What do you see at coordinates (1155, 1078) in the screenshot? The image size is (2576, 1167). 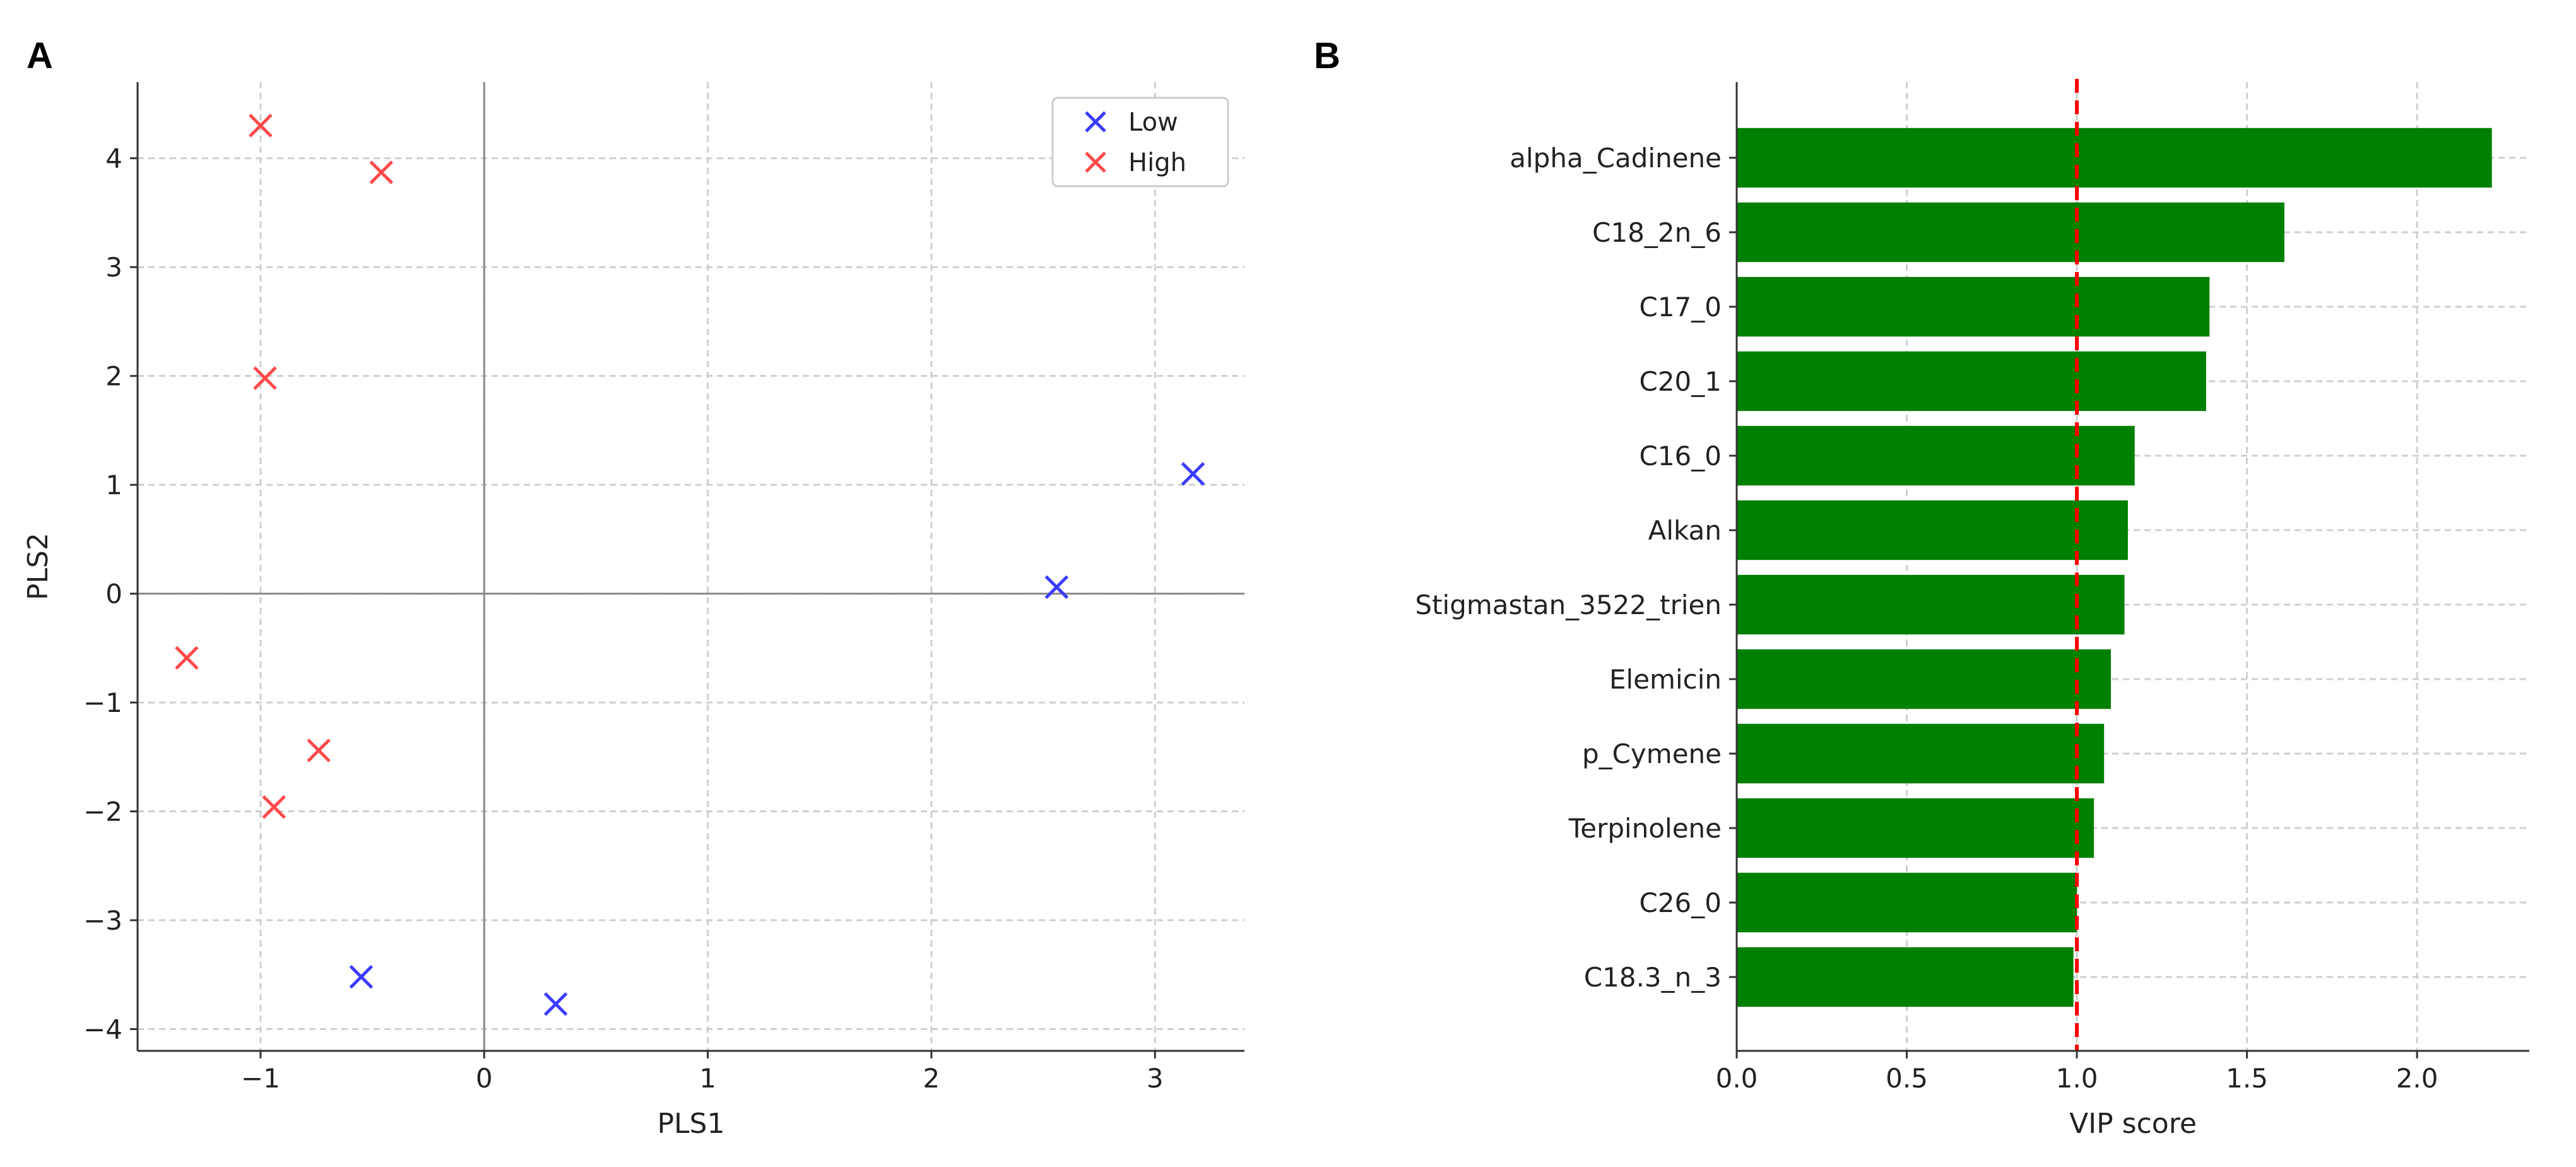 I see `x-tick-label: 3` at bounding box center [1155, 1078].